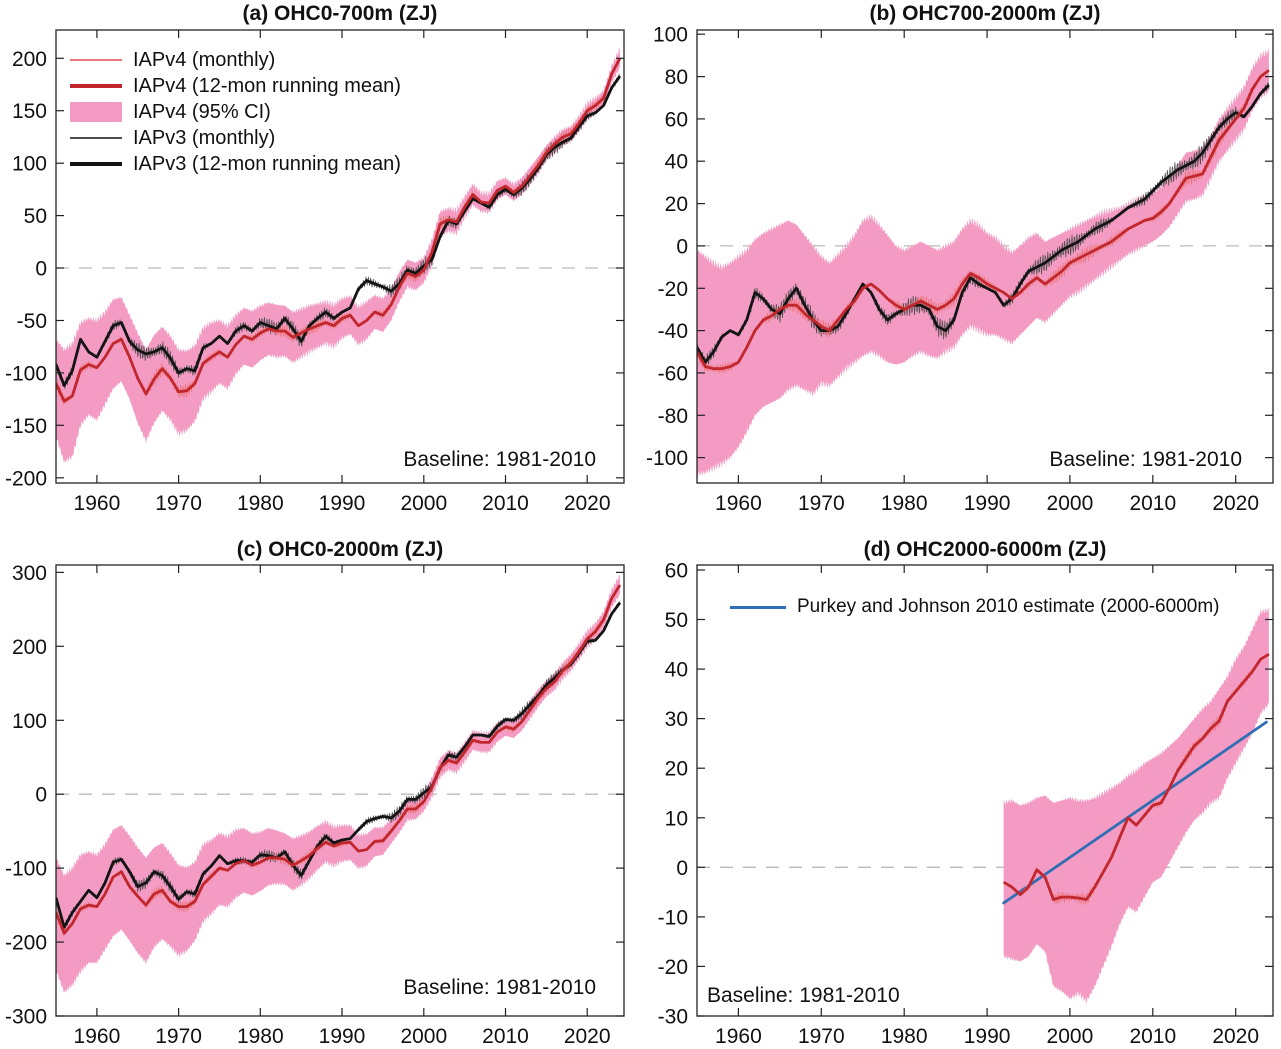  Describe the element at coordinates (803, 995) in the screenshot. I see `baseline-label-d: Baseline: 1981-2010` at that location.